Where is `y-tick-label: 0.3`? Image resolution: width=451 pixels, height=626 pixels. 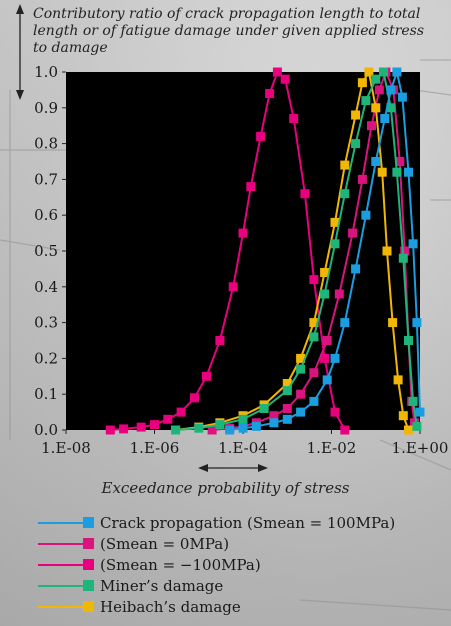 y-tick-label: 0.3 is located at coordinates (46, 323).